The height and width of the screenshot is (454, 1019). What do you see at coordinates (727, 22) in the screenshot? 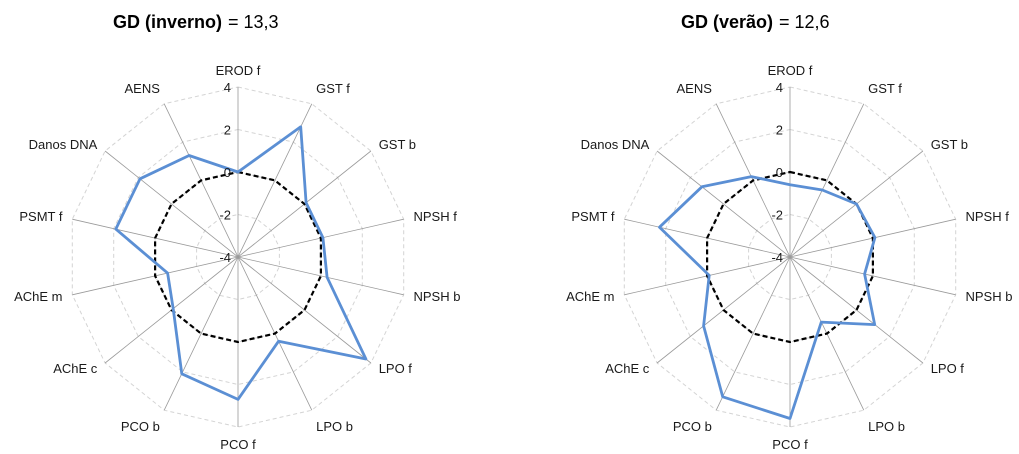
I see `chart-title-name: GD (verão)` at bounding box center [727, 22].